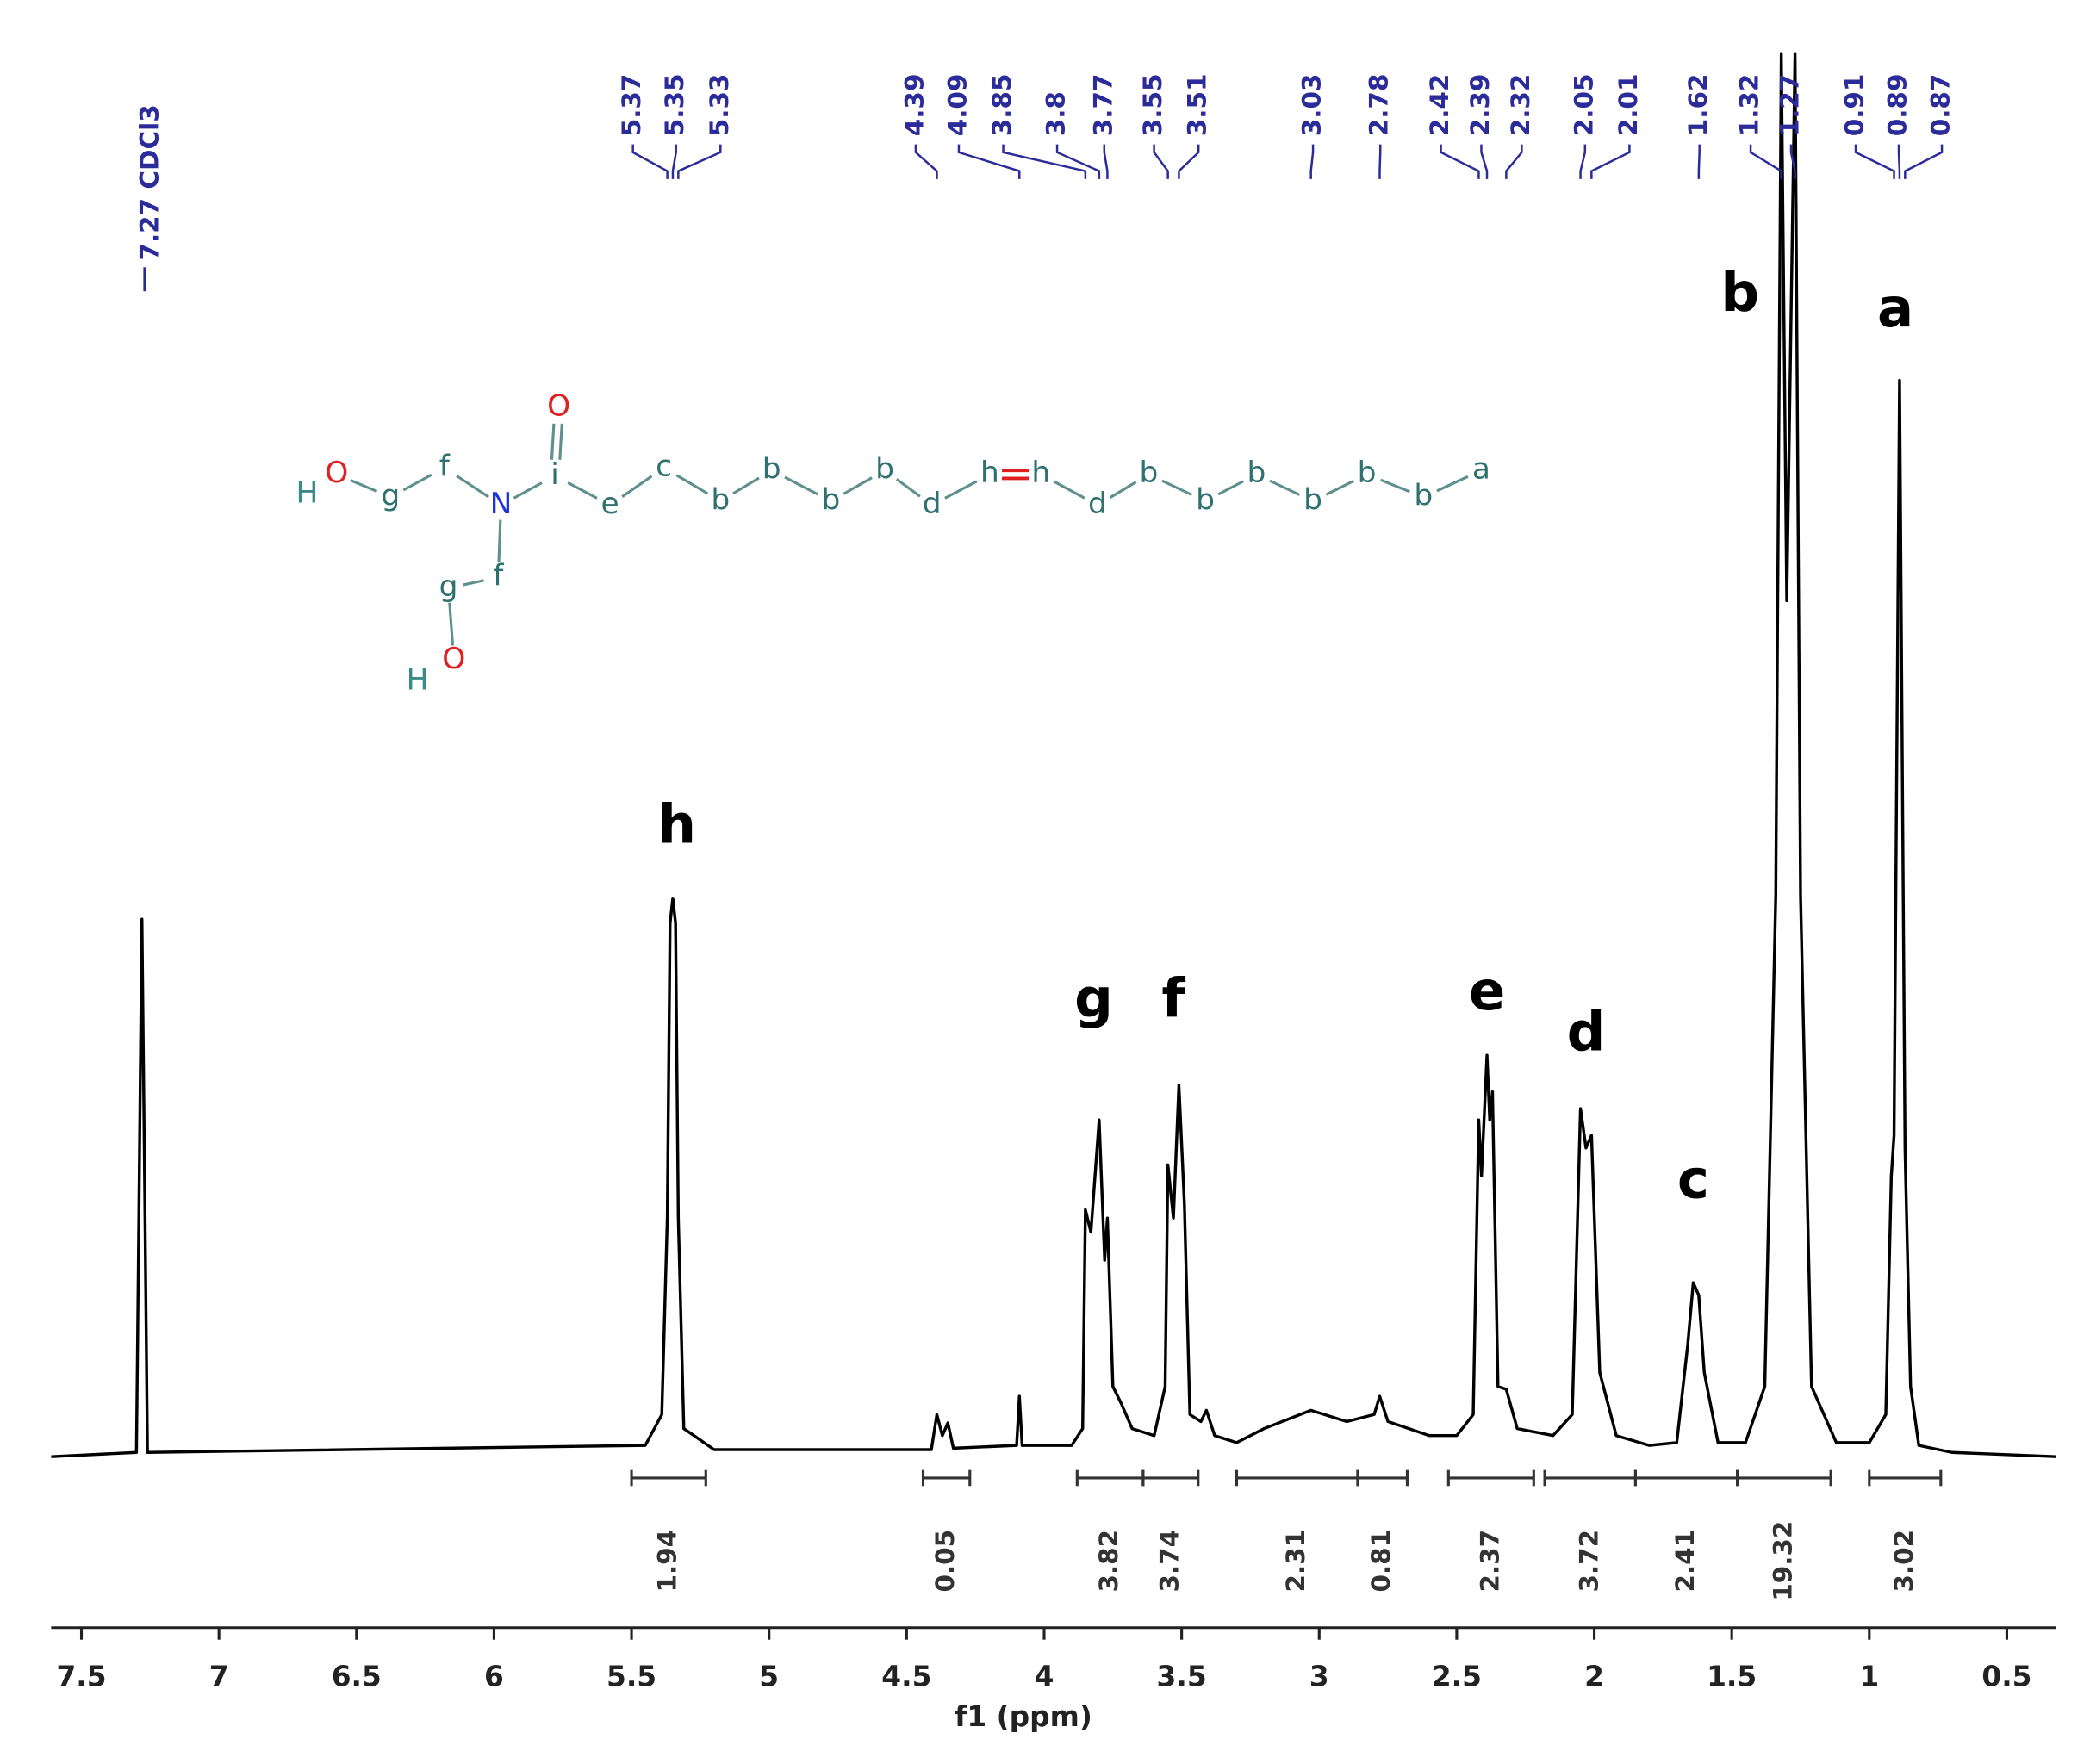  I want to click on peak-label: 1.62, so click(1698, 105).